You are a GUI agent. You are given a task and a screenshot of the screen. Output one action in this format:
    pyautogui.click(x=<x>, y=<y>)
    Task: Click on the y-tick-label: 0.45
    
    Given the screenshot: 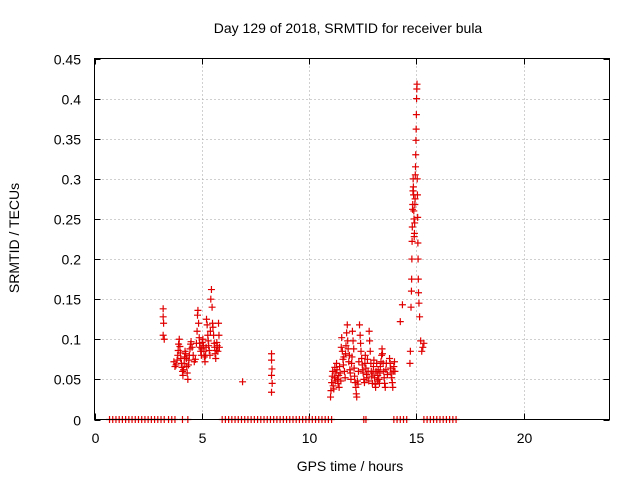 What is the action you would take?
    pyautogui.click(x=67, y=60)
    